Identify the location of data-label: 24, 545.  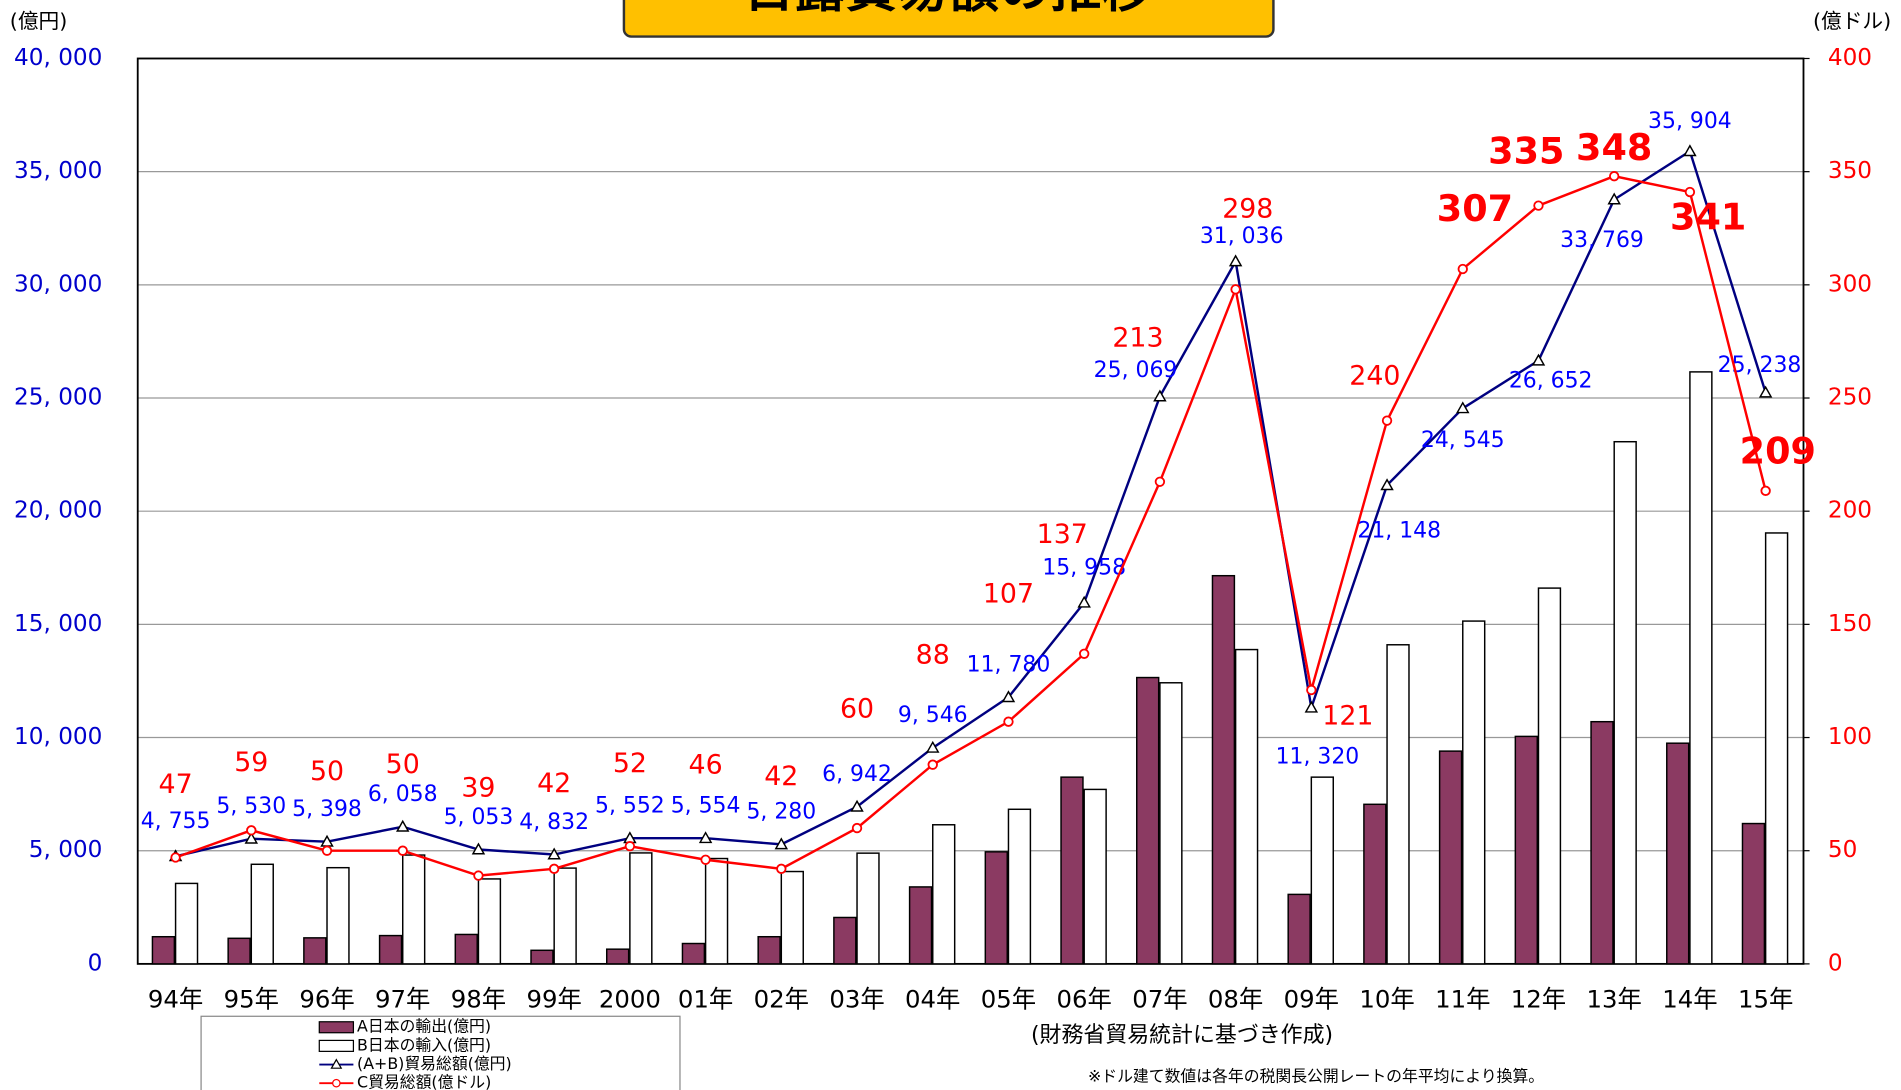
(1463, 440).